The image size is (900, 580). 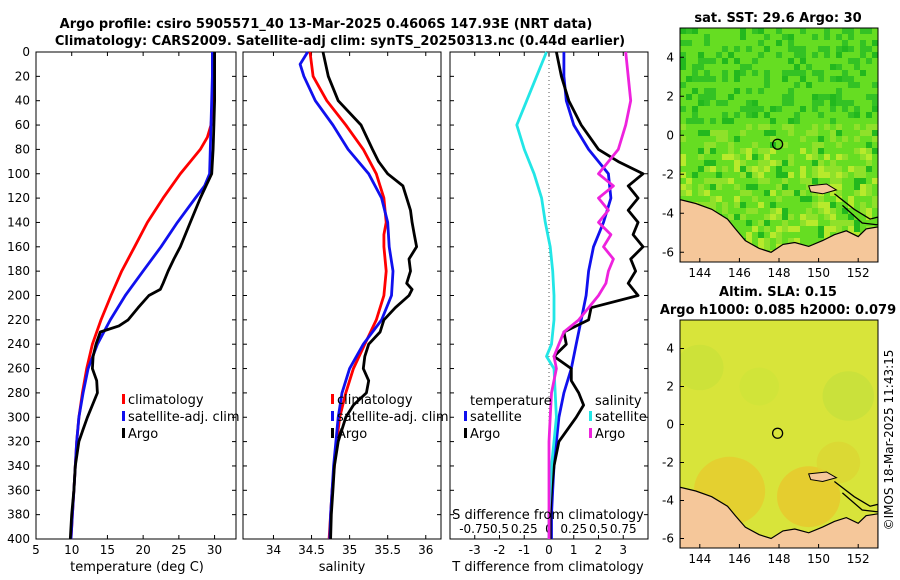 I want to click on y-tick-label: -4, so click(x=668, y=501).